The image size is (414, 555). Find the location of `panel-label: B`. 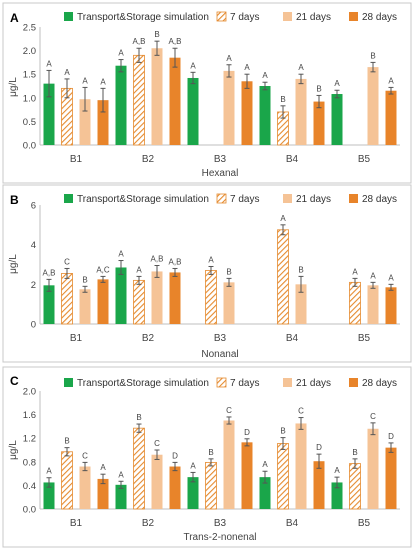

panel-label: B is located at coordinates (14, 200).